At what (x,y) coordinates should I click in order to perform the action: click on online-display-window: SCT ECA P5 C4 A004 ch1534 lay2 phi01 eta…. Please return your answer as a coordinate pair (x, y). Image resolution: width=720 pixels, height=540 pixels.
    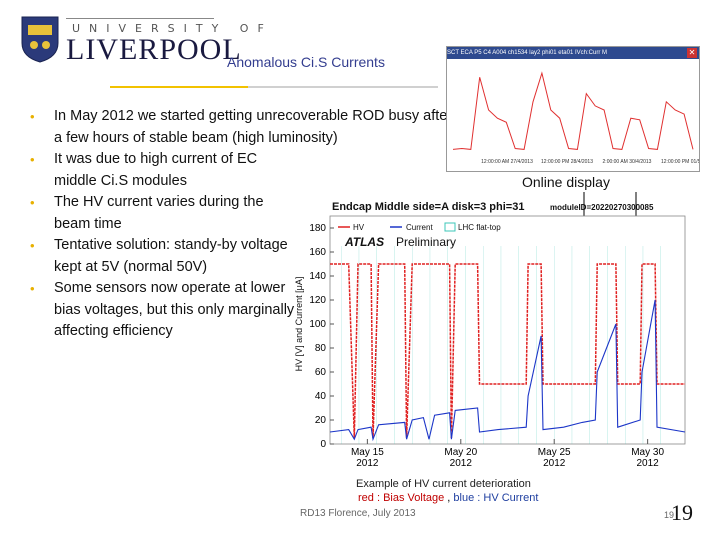
    Looking at the image, I should click on (573, 109).